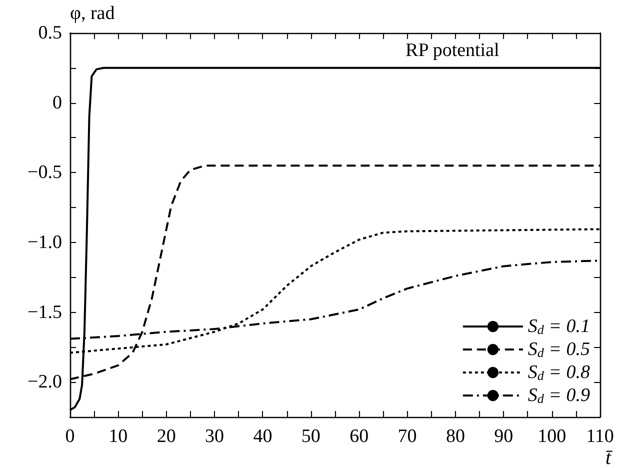 The height and width of the screenshot is (468, 635). What do you see at coordinates (407, 436) in the screenshot?
I see `x-tick-label: 70` at bounding box center [407, 436].